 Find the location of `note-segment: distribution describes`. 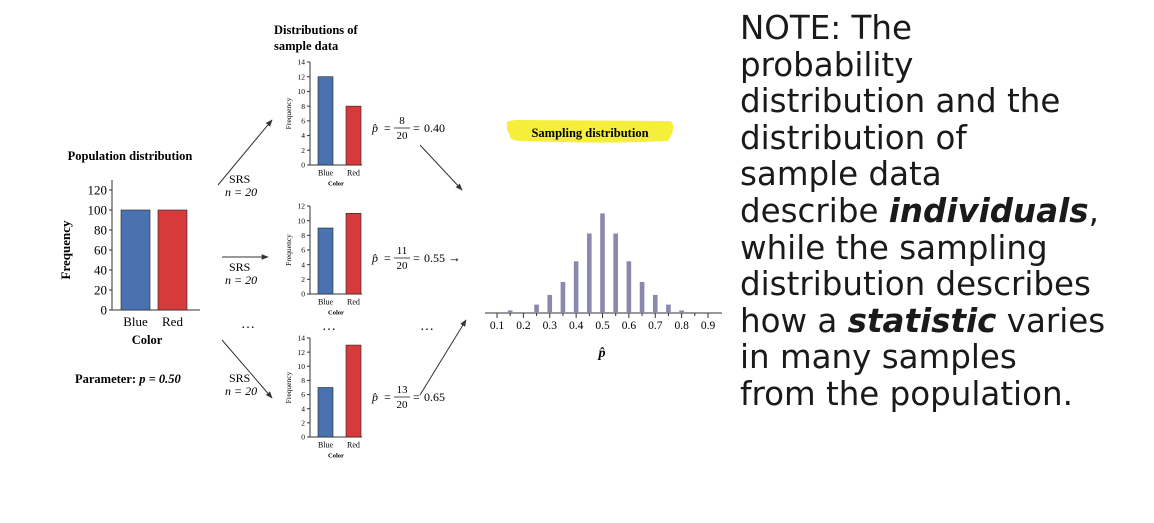

note-segment: distribution describes is located at coordinates (915, 284).